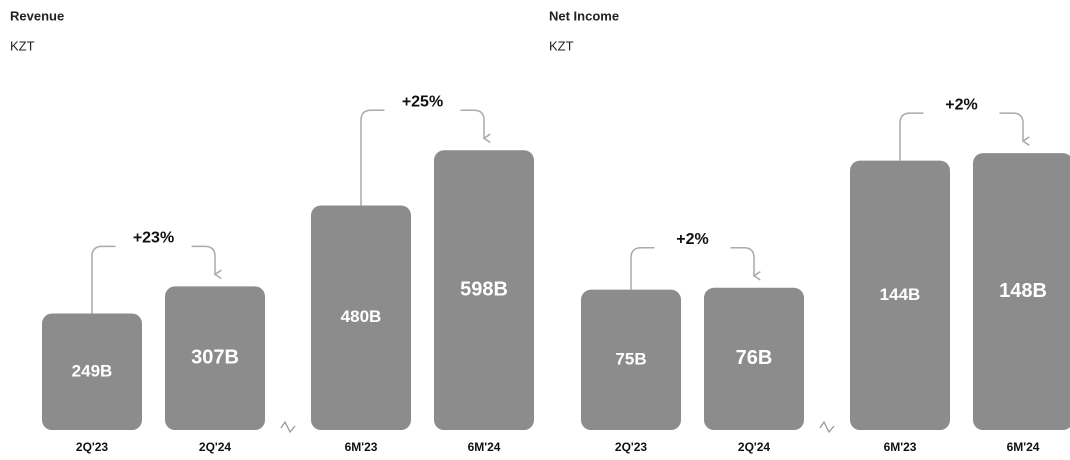  I want to click on chart-title: Net Income, so click(584, 15).